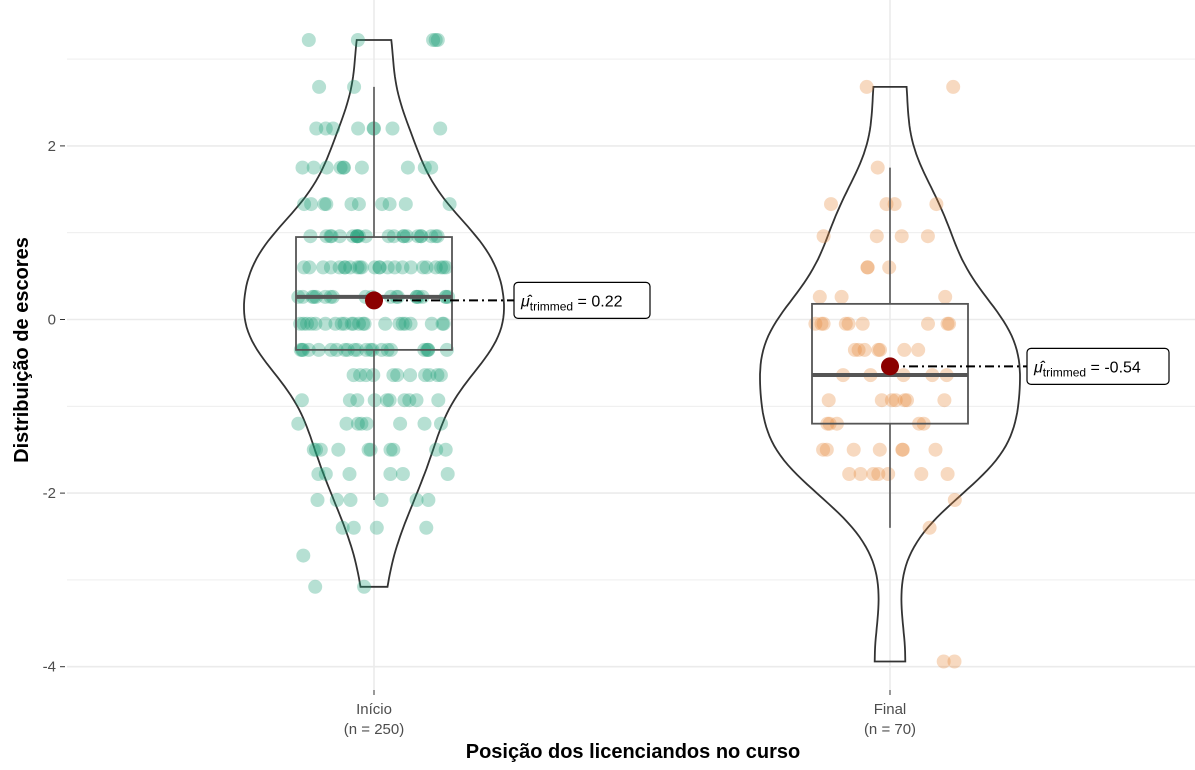 This screenshot has width=1195, height=770. I want to click on y-tick-label: -2, so click(49, 493).